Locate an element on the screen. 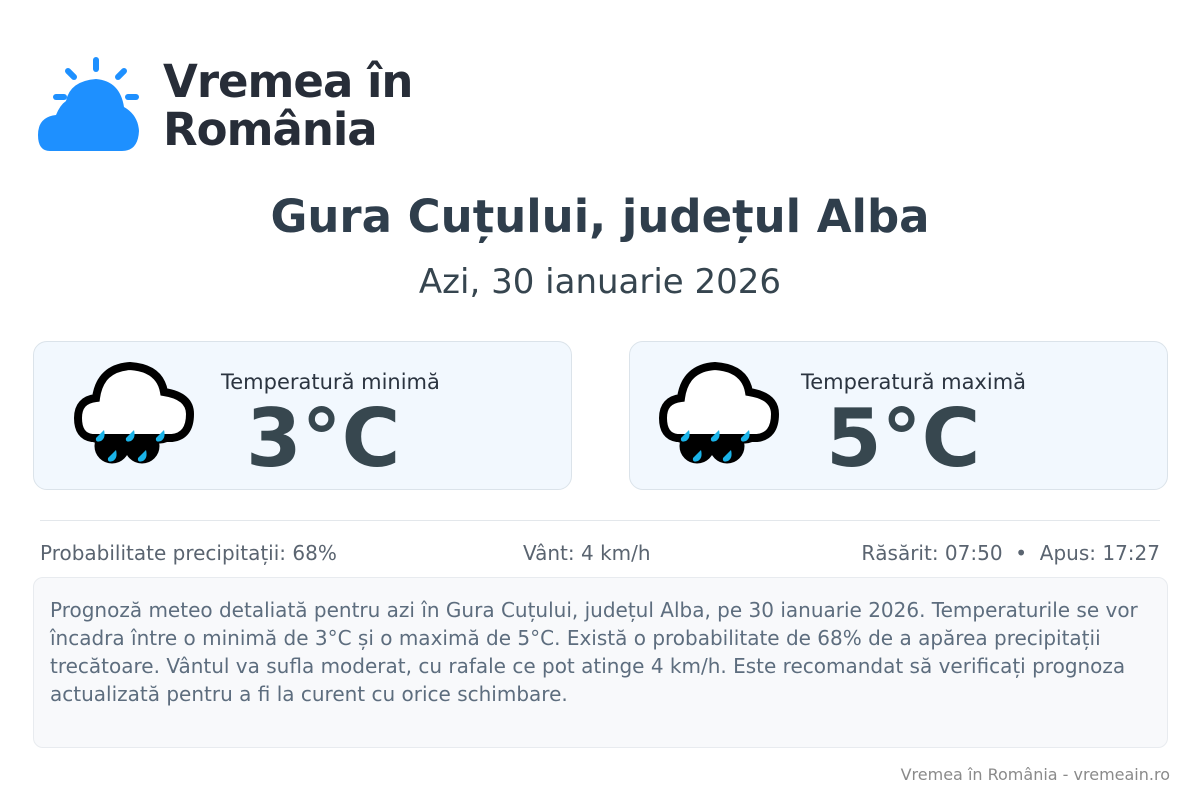 This screenshot has height=800, width=1200. divider is located at coordinates (600, 520).